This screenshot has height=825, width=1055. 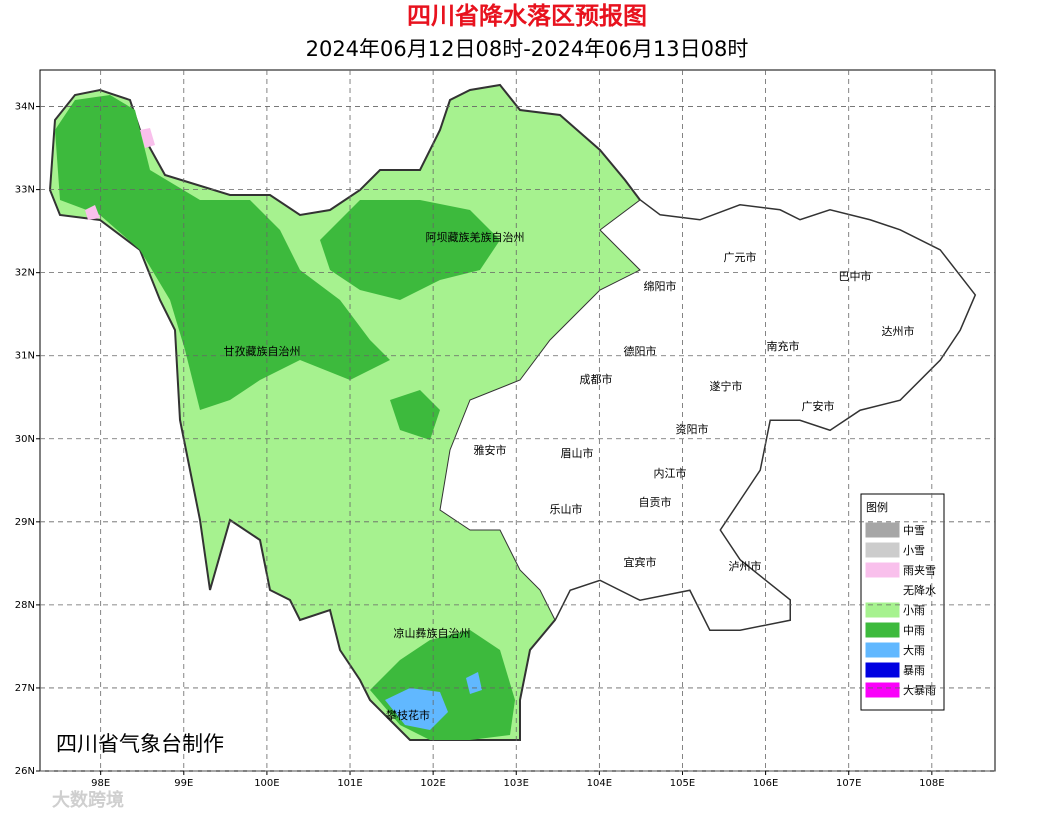 I want to click on region-label: 攀枝花市, so click(x=408, y=715).